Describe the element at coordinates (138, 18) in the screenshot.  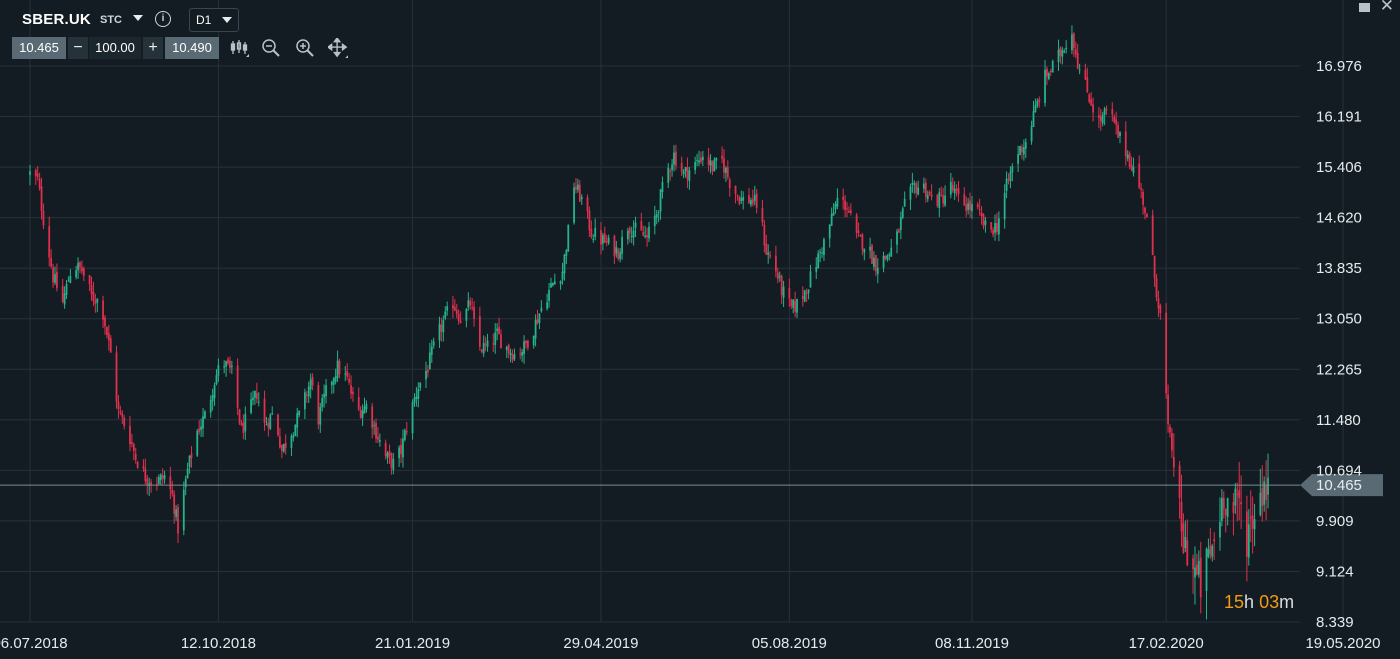
I see `symbol-dropdown-icon` at that location.